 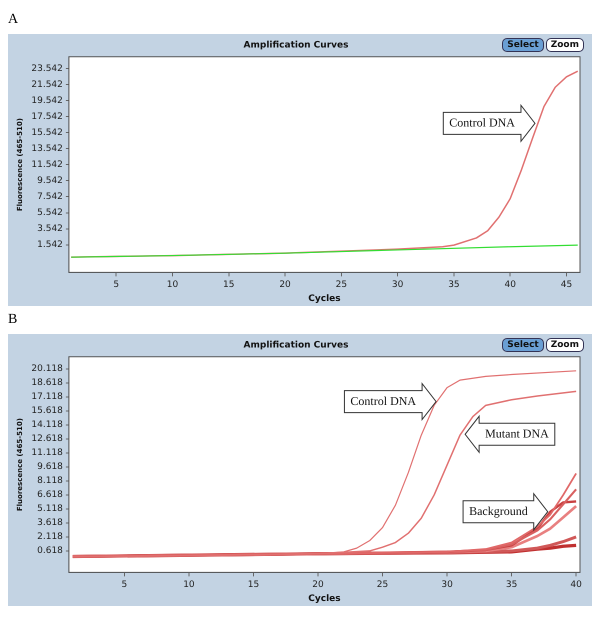 What do you see at coordinates (50, 523) in the screenshot?
I see `y-tick-label: 3.618` at bounding box center [50, 523].